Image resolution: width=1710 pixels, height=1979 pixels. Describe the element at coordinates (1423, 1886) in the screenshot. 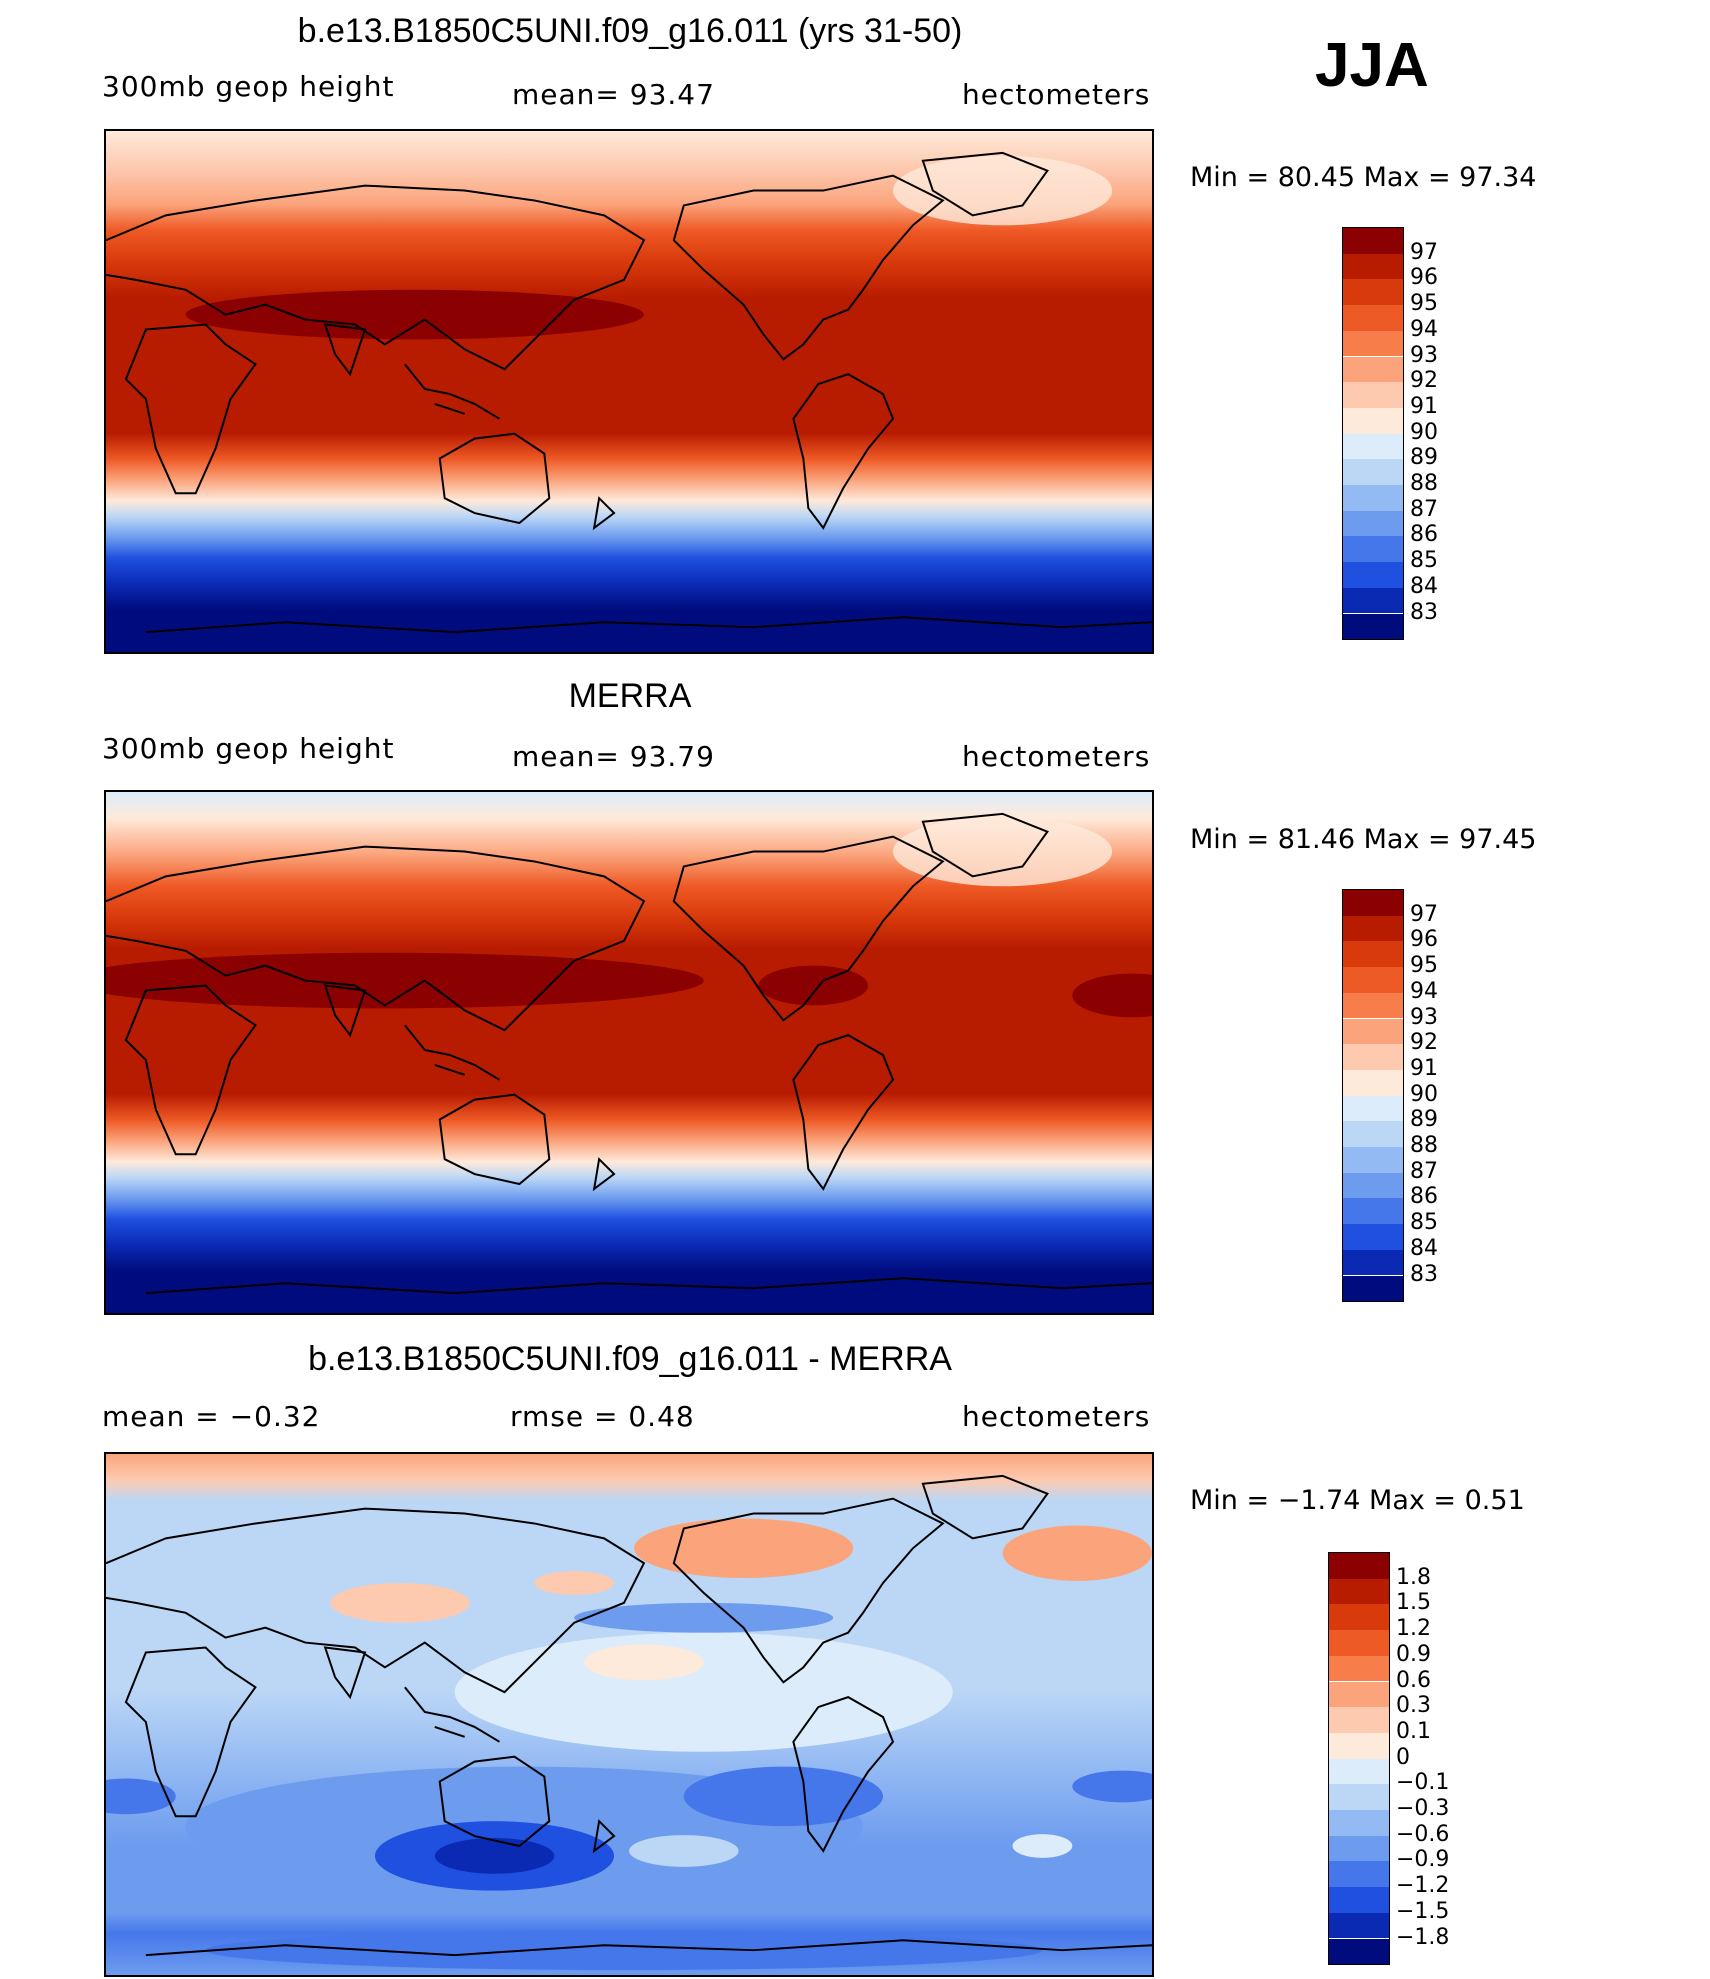

I see `colorbar-level-label: −1.2` at that location.